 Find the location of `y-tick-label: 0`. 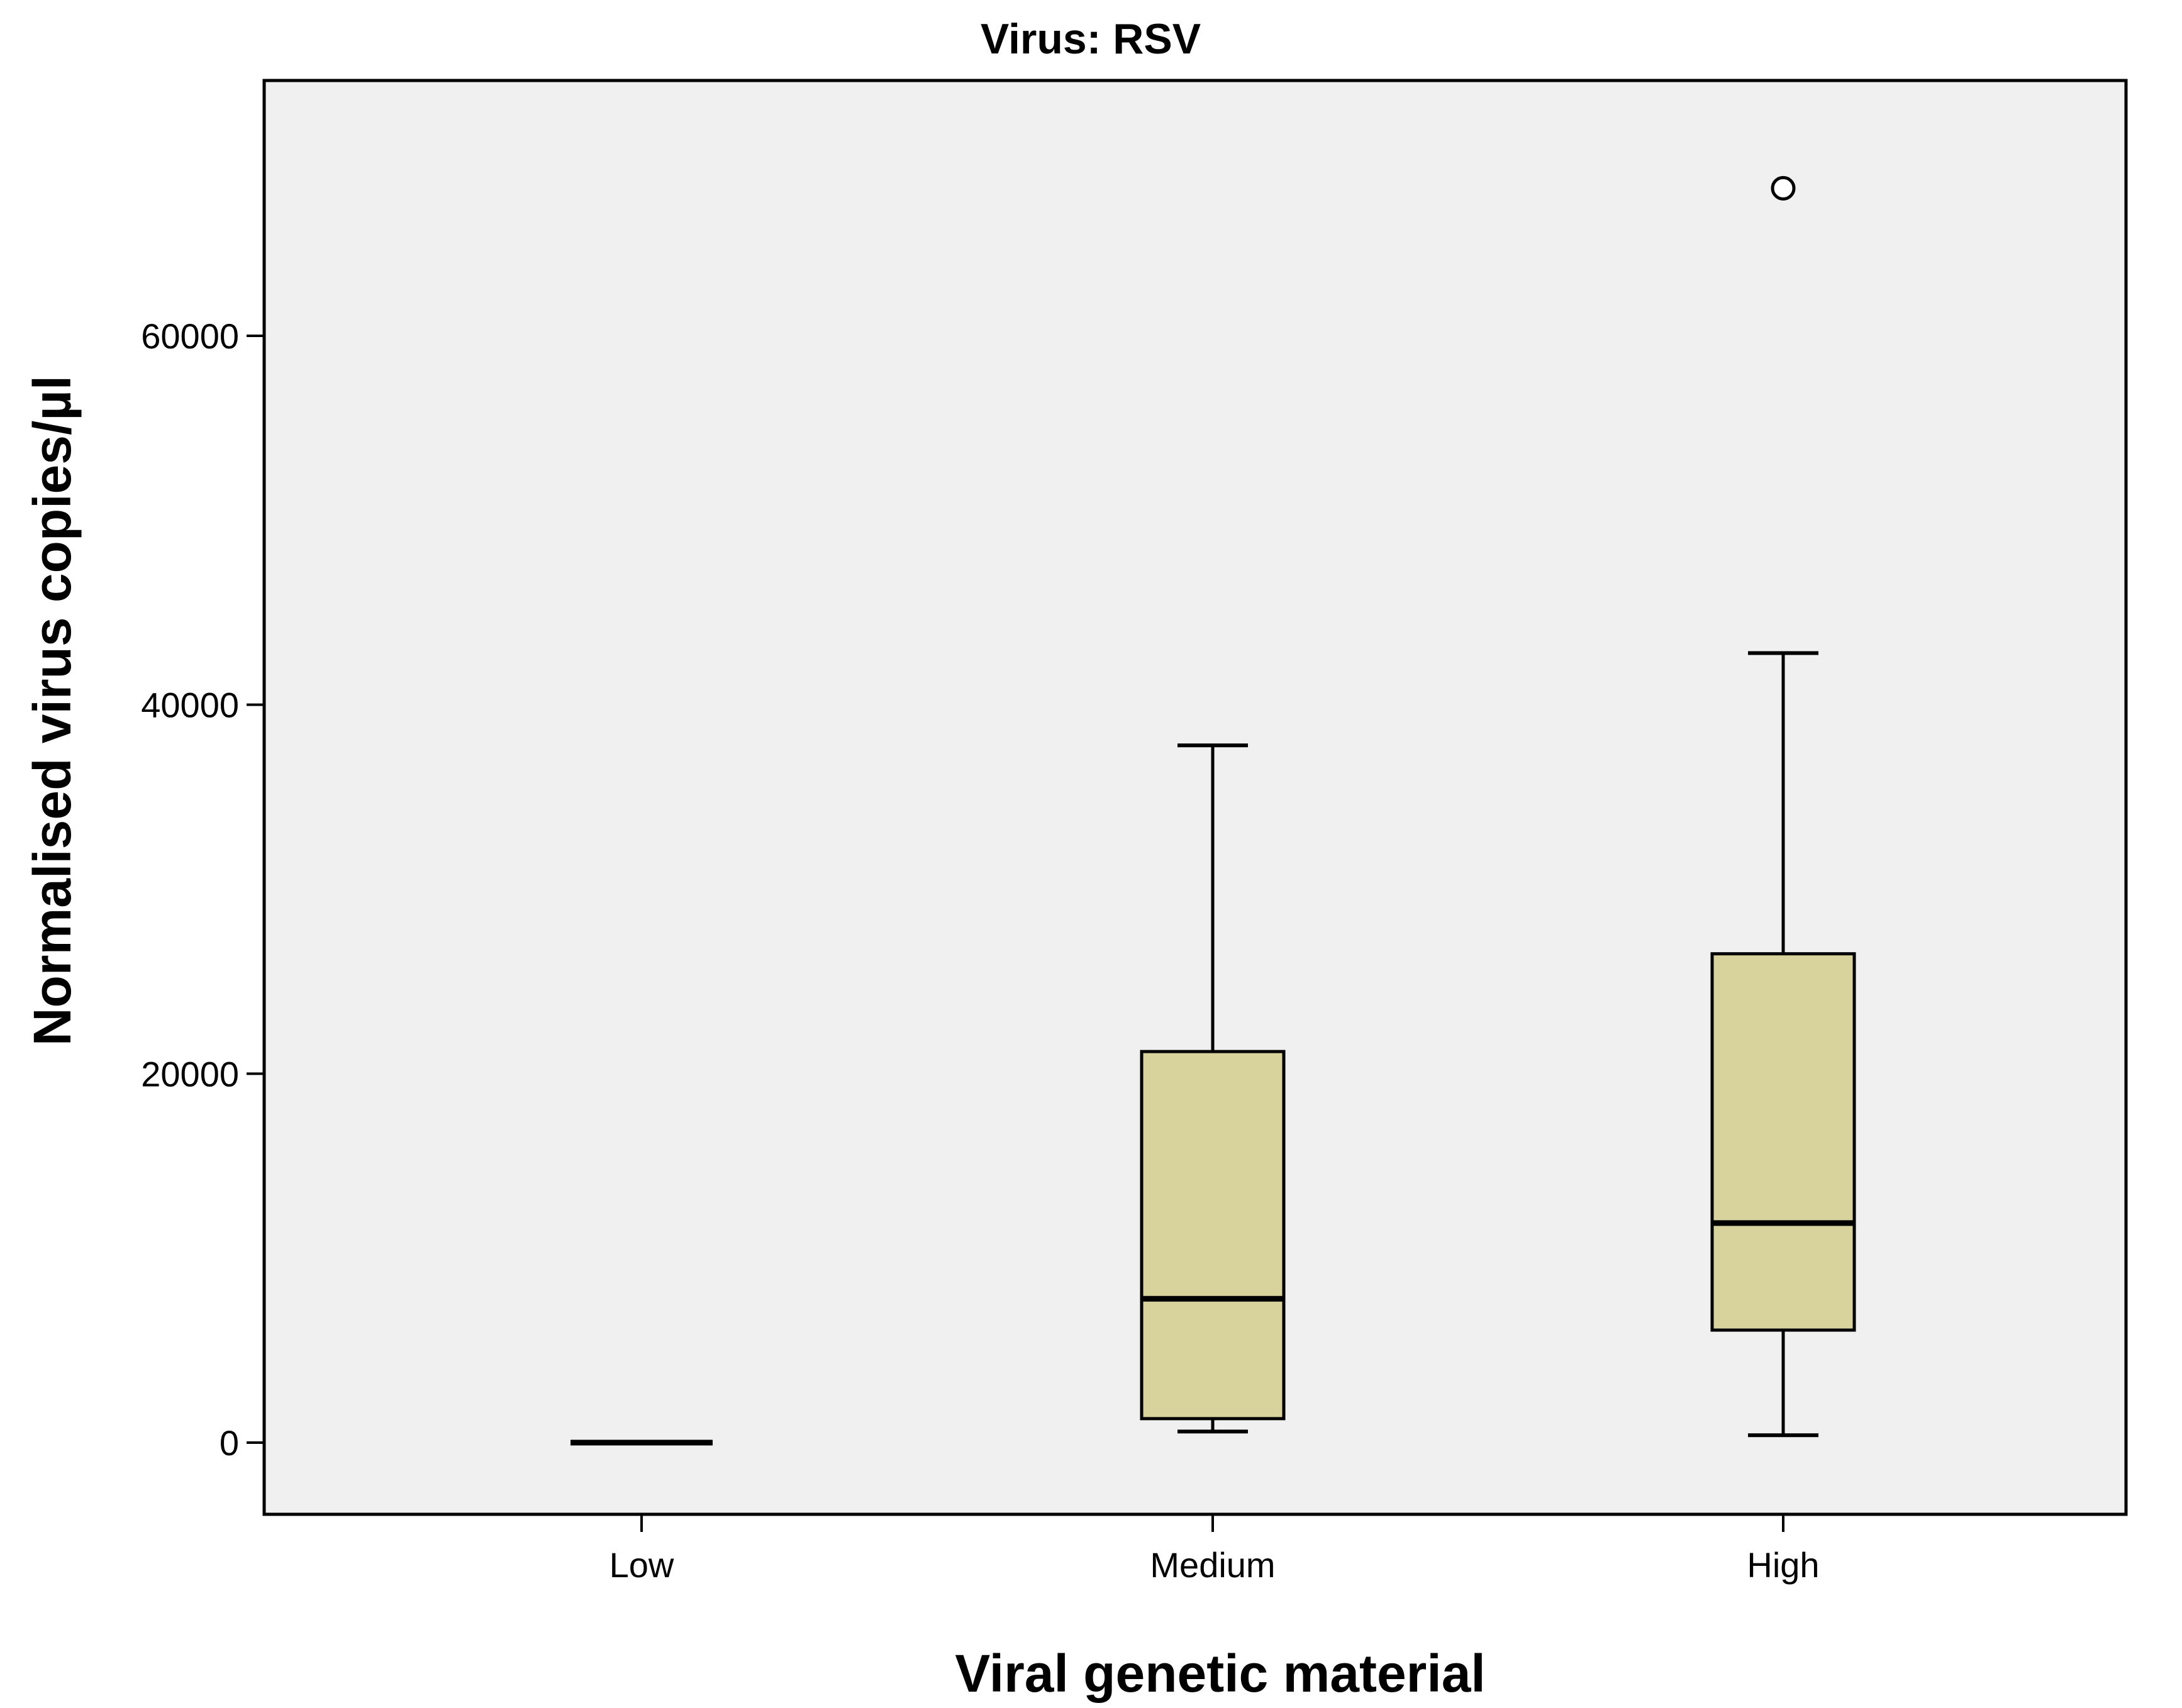

y-tick-label: 0 is located at coordinates (229, 1443).